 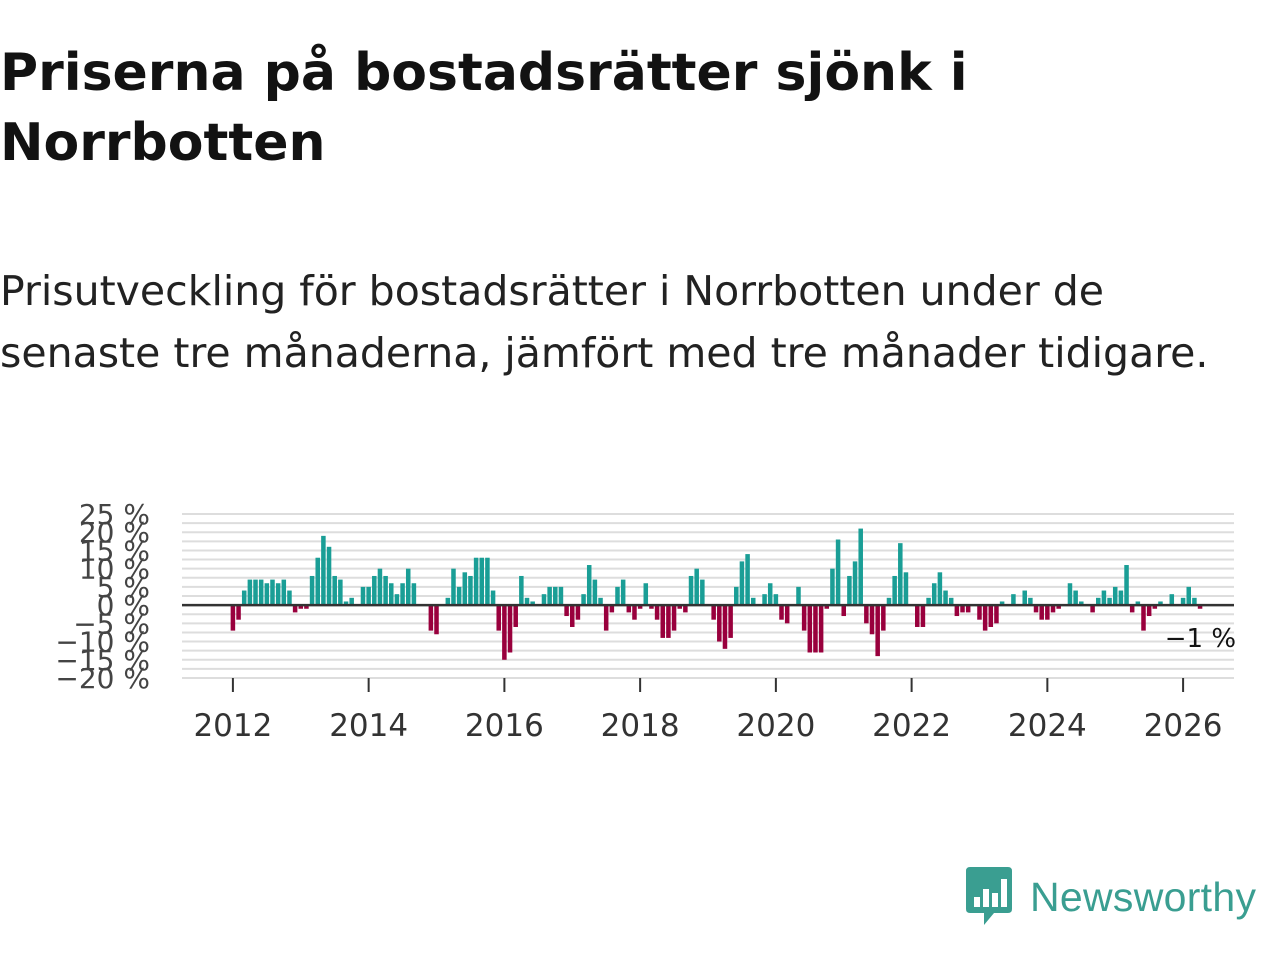 I want to click on y-tick-label: 20 %, so click(x=114, y=532).